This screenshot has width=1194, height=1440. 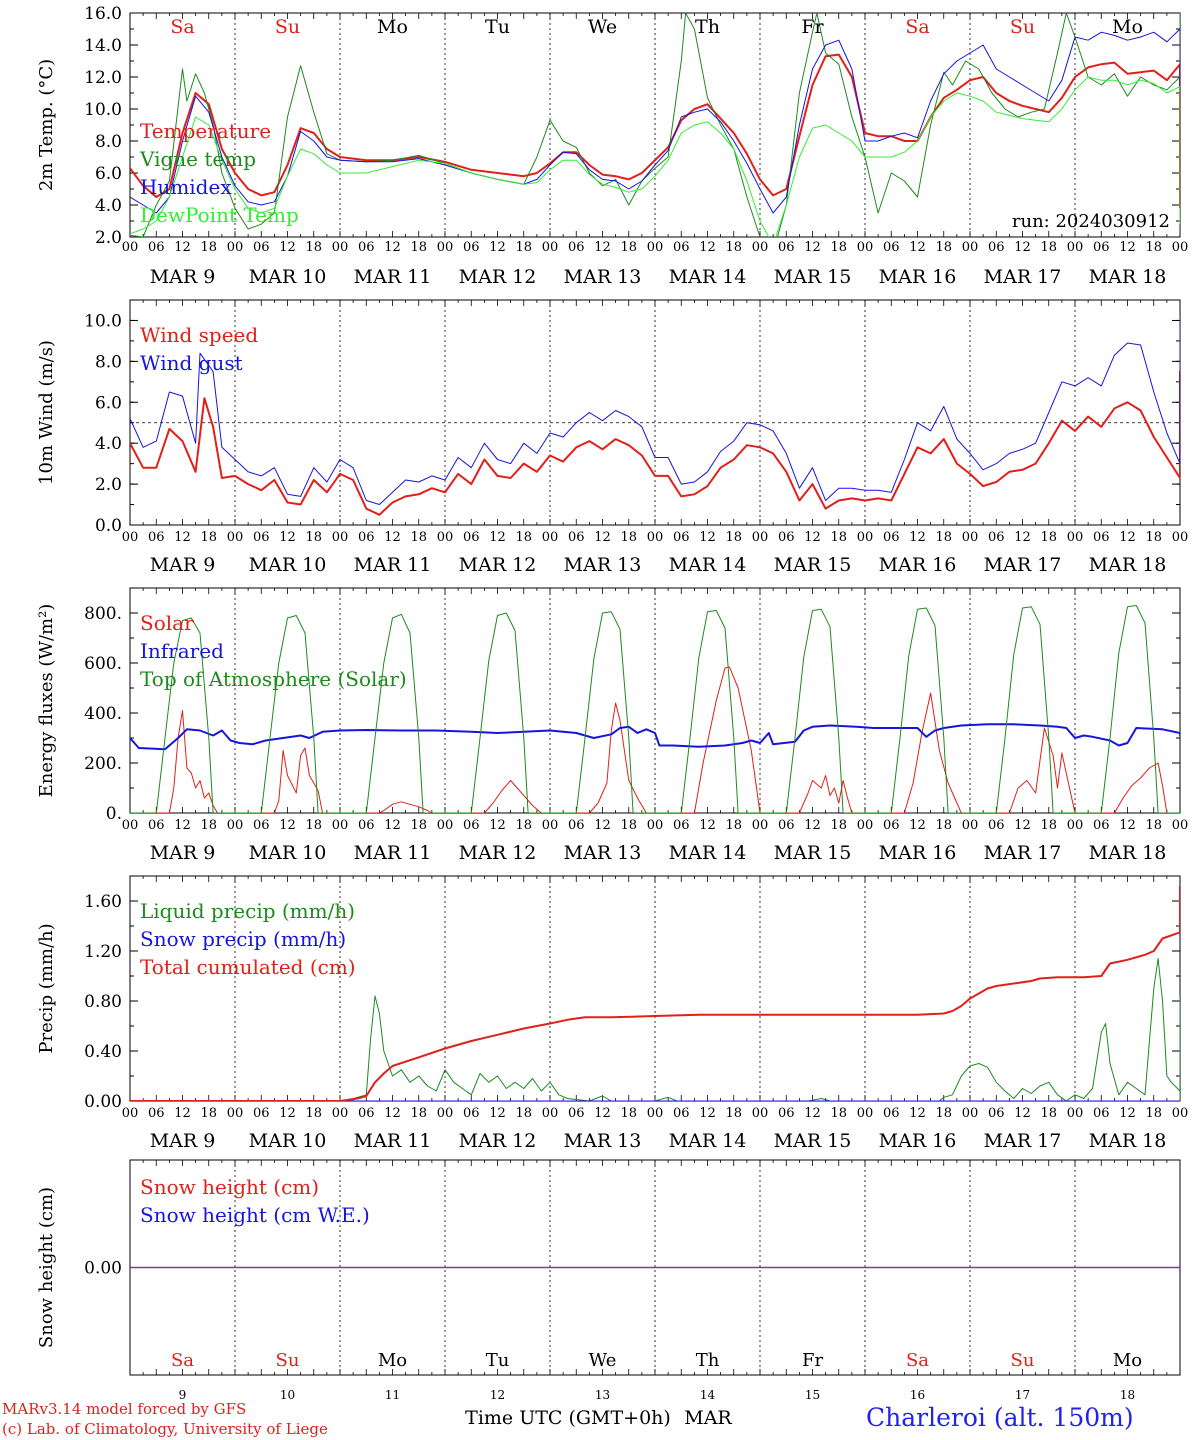 What do you see at coordinates (108, 238) in the screenshot?
I see `y-tick-label: 2.0` at bounding box center [108, 238].